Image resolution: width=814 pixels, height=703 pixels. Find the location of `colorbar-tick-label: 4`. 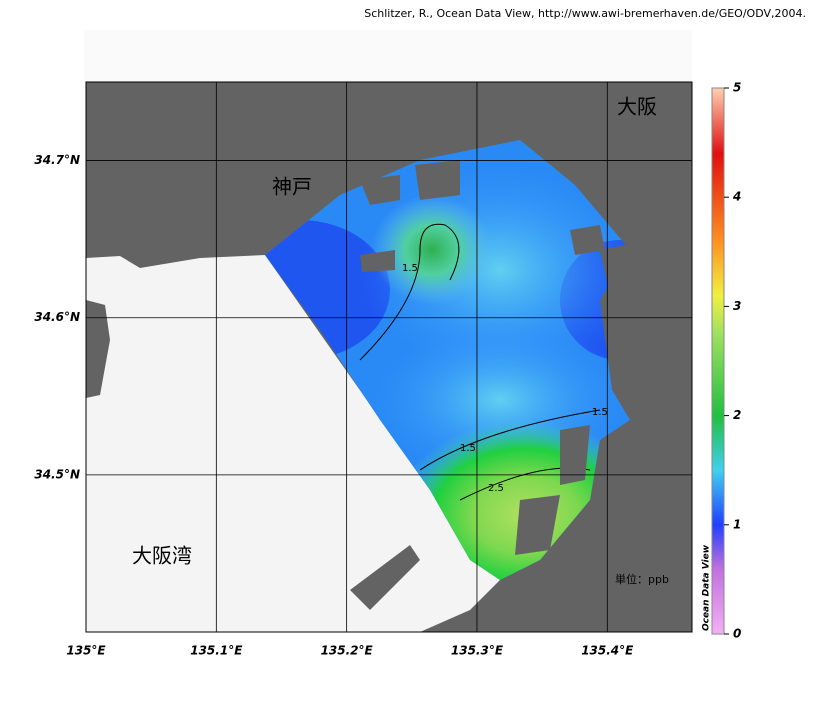

colorbar-tick-label: 4 is located at coordinates (736, 197).